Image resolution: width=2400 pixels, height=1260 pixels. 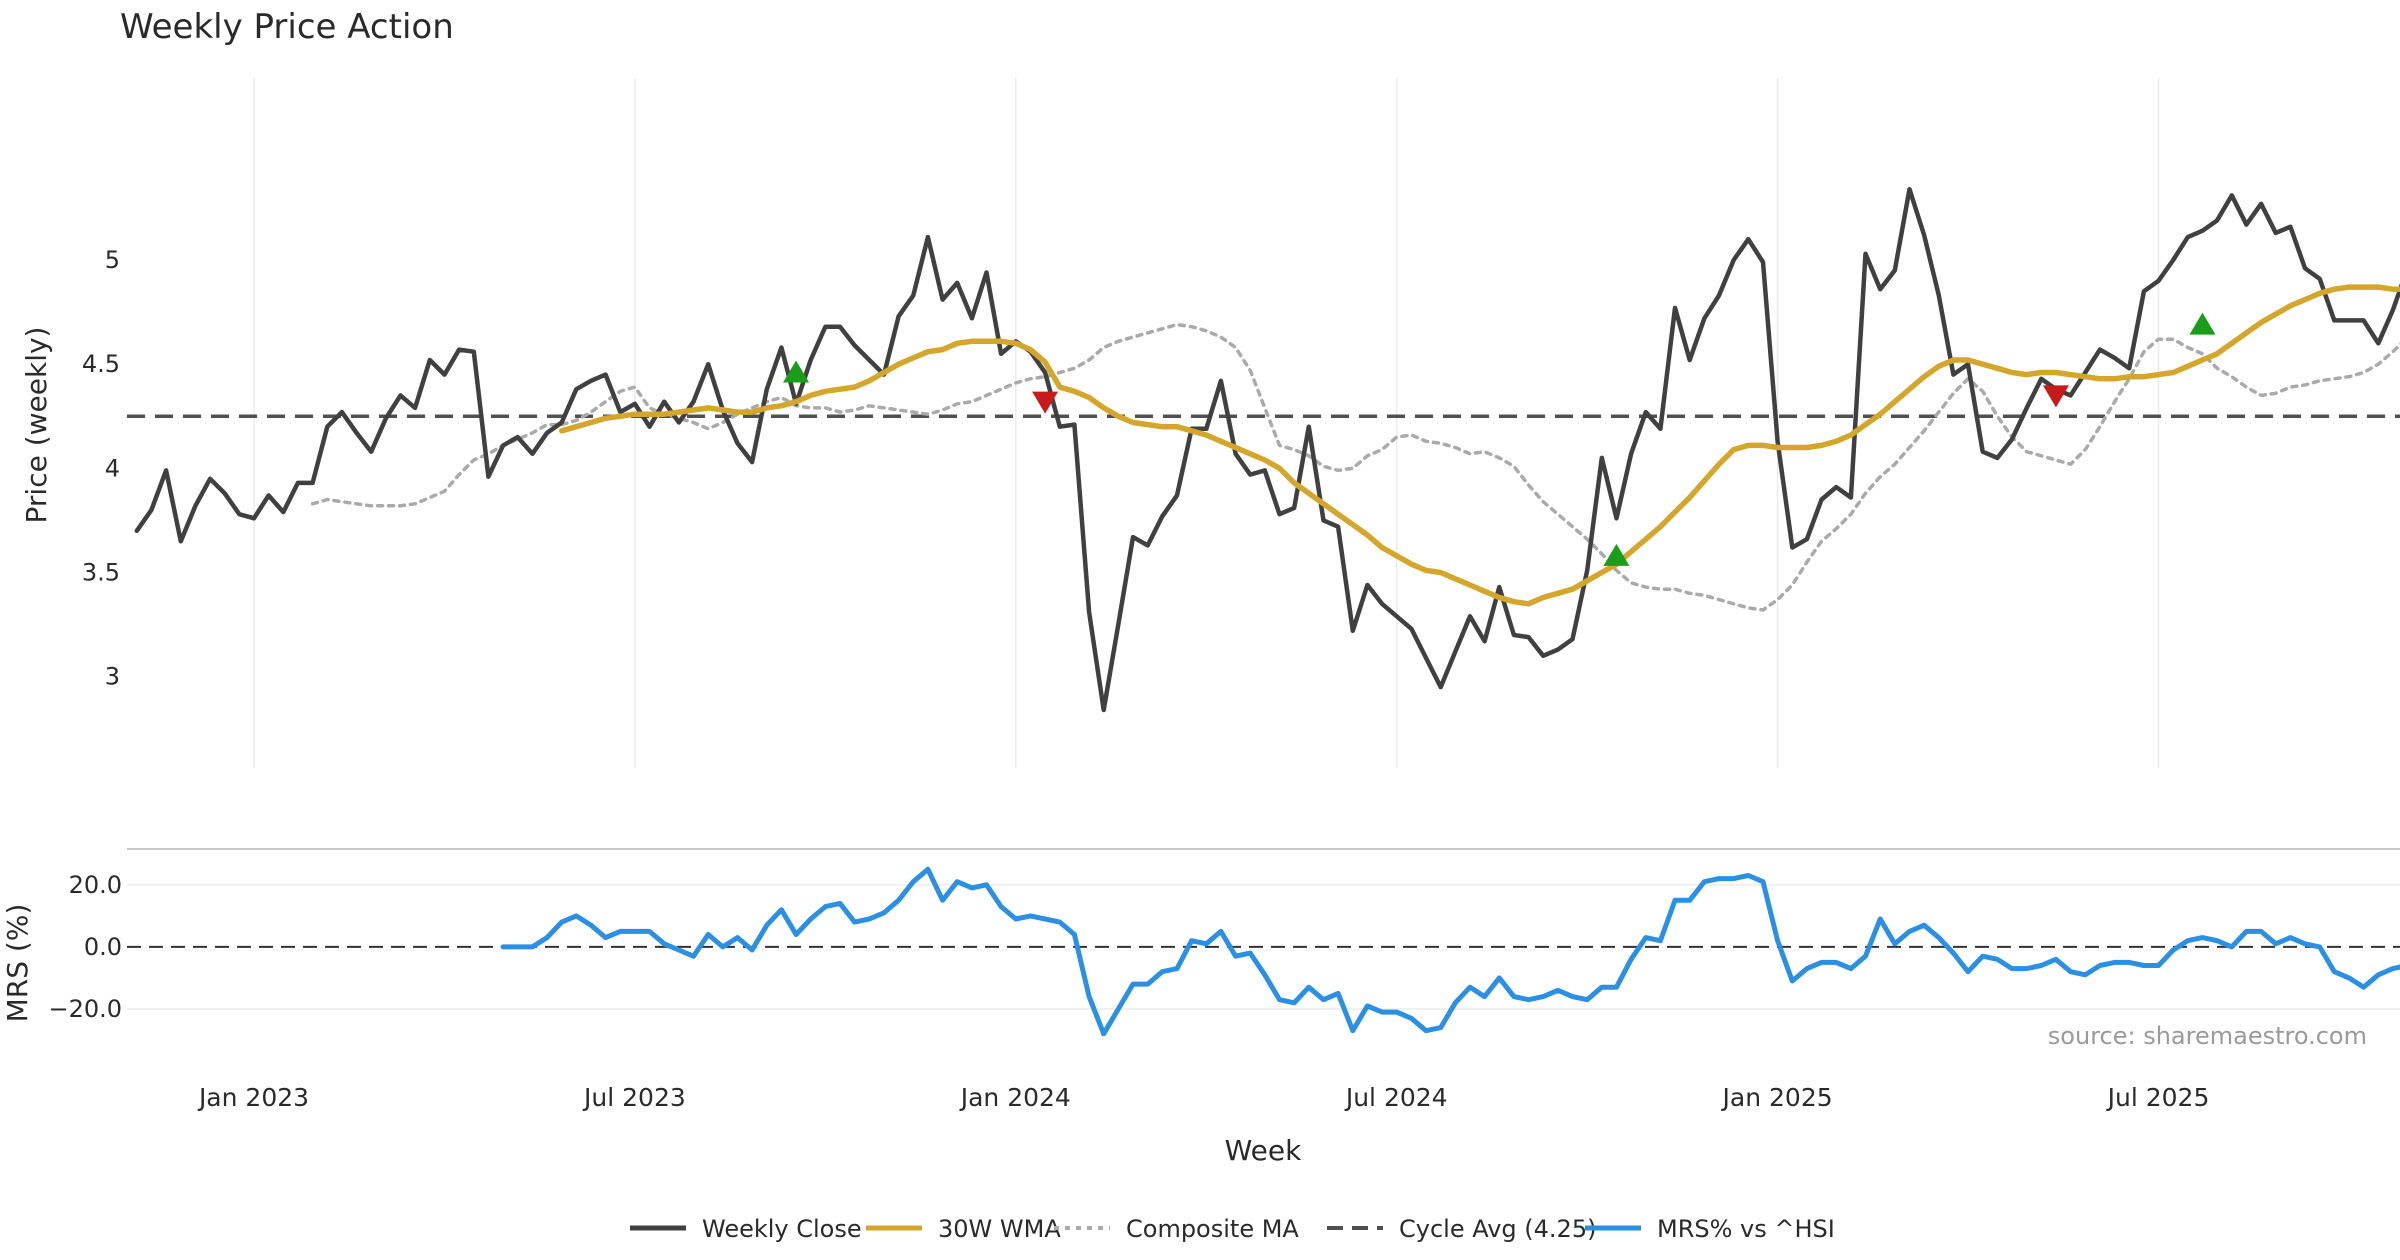 What do you see at coordinates (1497, 1229) in the screenshot?
I see `legend-label: Cycle Avg (4.25)` at bounding box center [1497, 1229].